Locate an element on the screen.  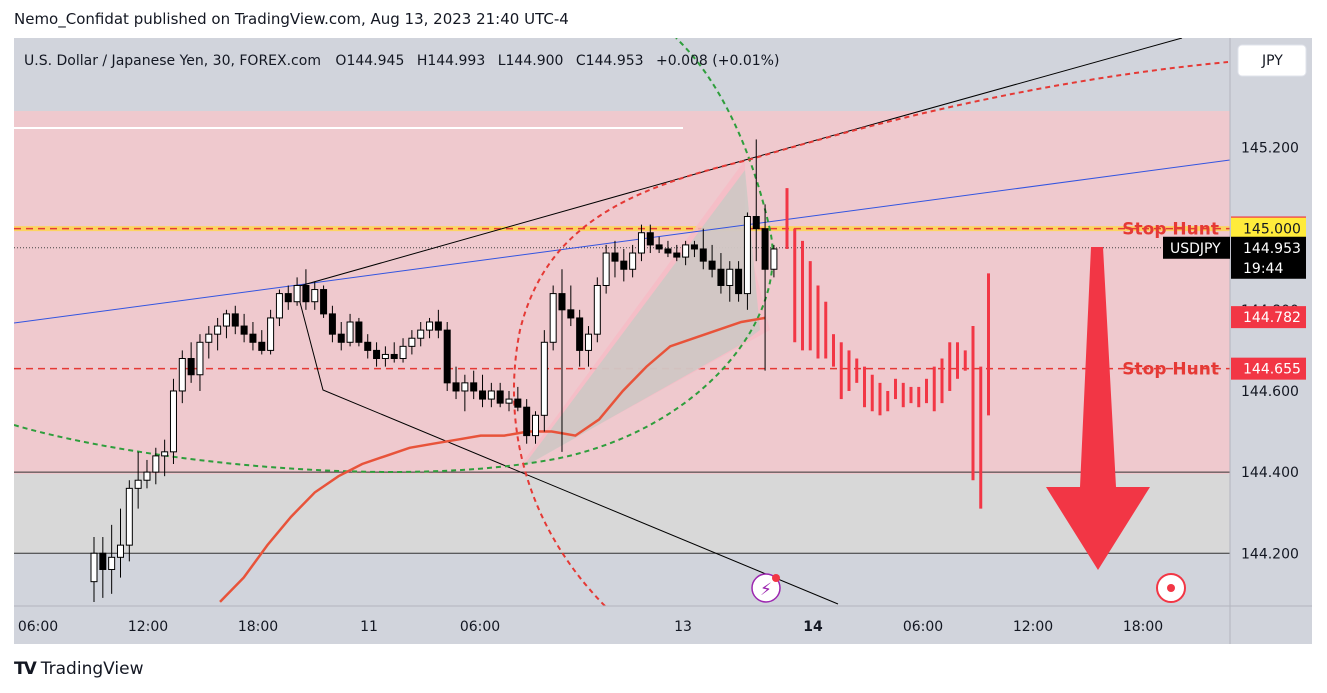
legend-h-label: H is located at coordinates (422, 61).